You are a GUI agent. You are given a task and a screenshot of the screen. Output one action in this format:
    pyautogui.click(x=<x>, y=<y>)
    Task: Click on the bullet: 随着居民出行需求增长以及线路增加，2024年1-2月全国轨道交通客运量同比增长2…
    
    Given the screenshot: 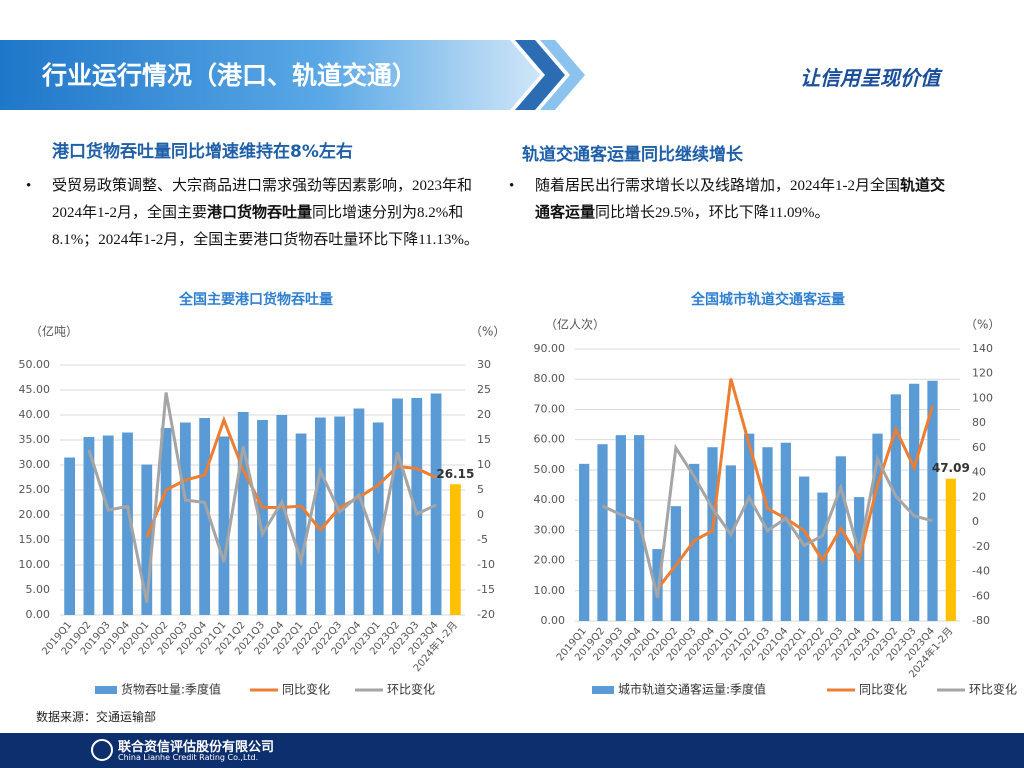 What is the action you would take?
    pyautogui.click(x=732, y=200)
    